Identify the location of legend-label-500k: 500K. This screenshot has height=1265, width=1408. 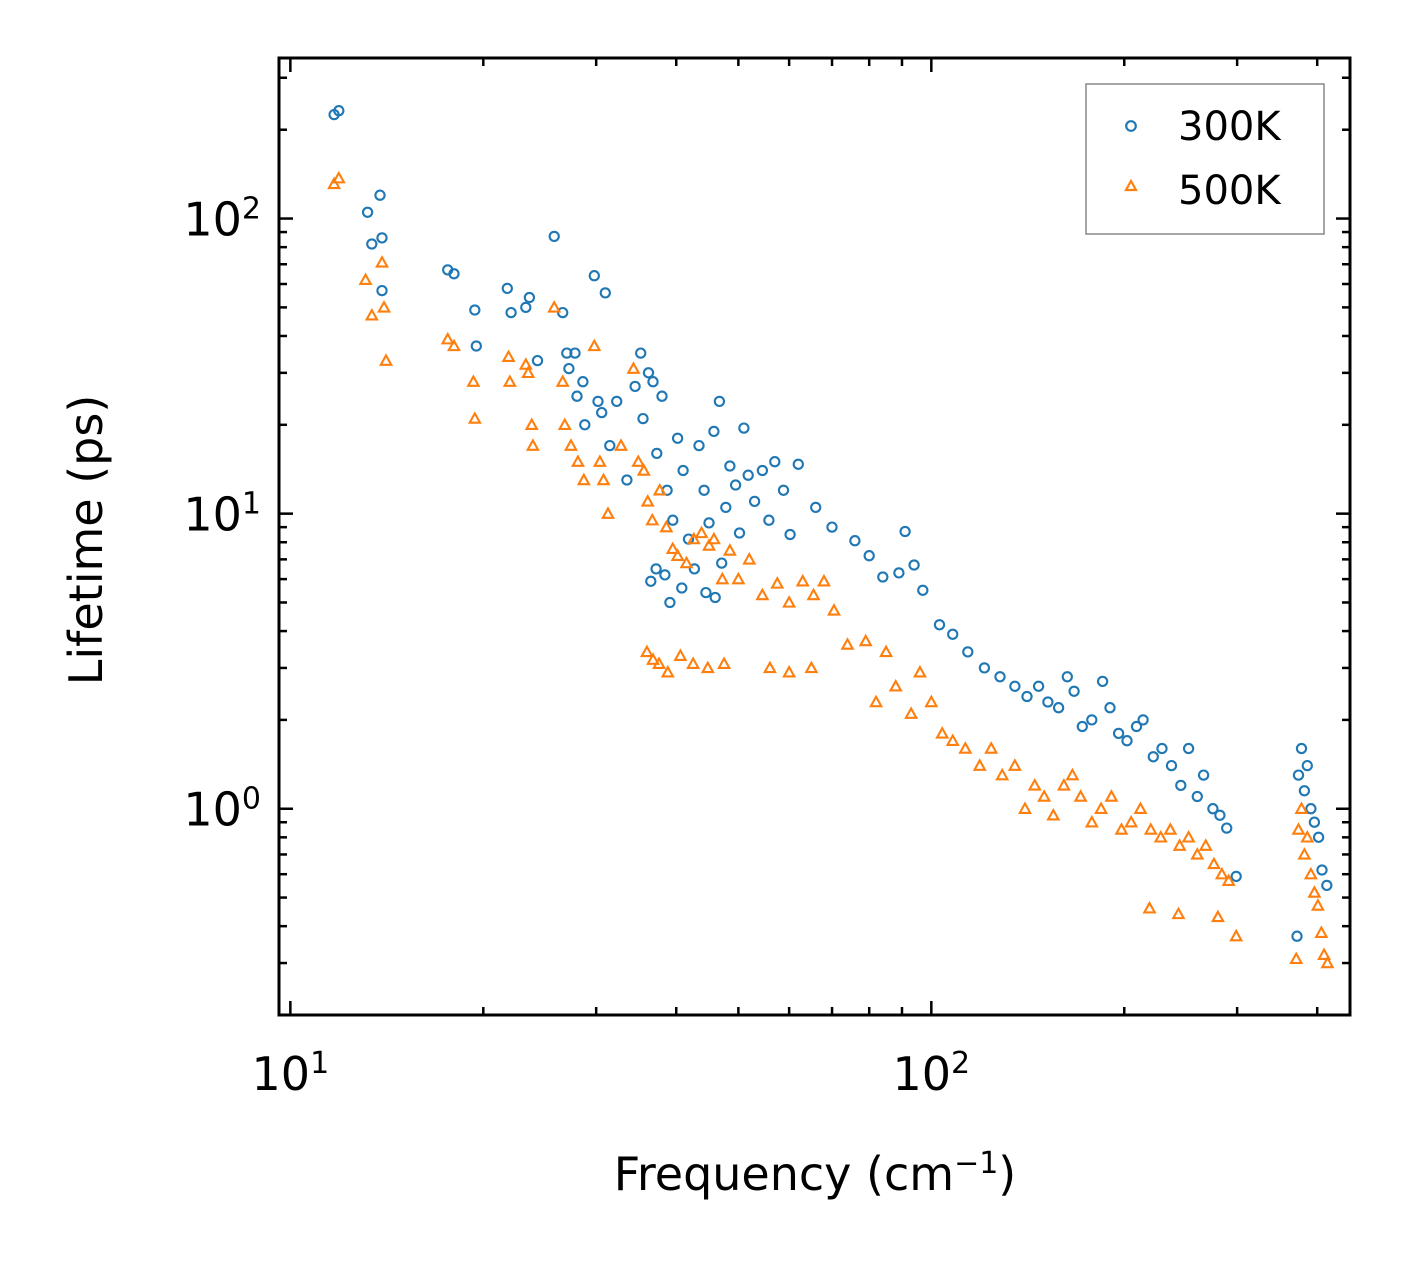
(1230, 191).